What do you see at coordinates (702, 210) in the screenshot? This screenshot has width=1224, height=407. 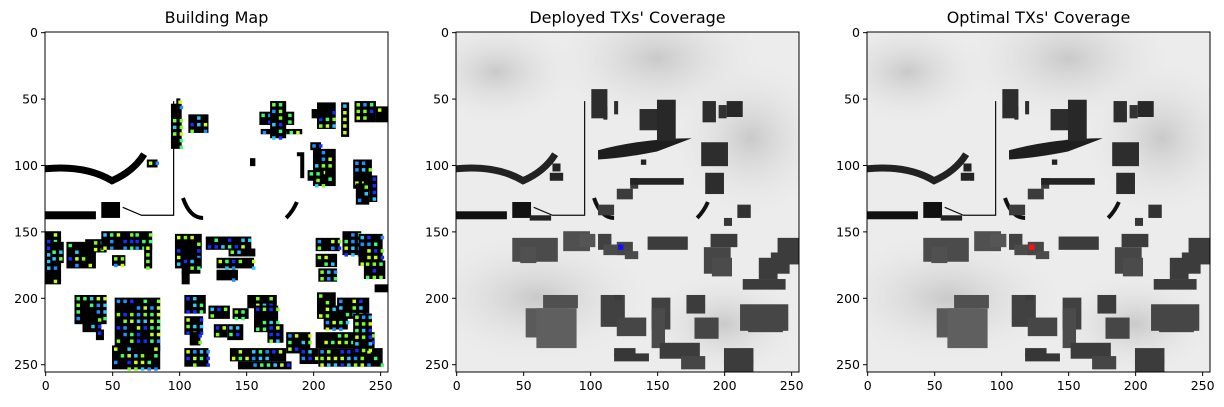 I see `arc-building` at bounding box center [702, 210].